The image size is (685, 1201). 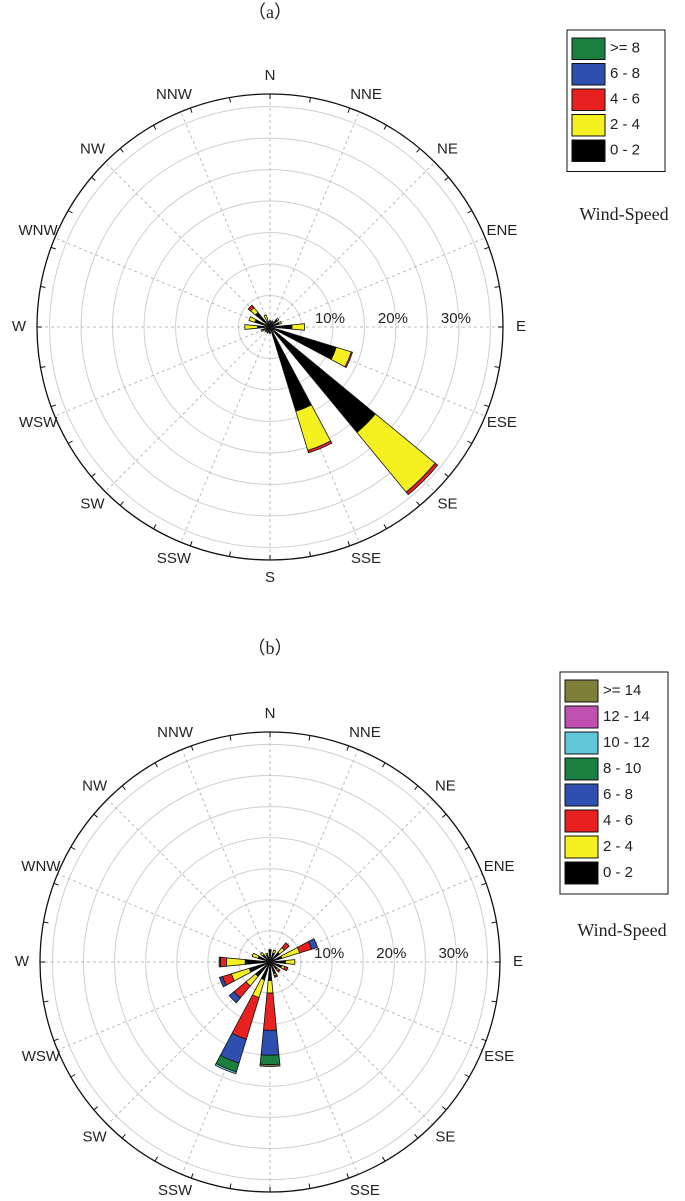 What do you see at coordinates (453, 953) in the screenshot?
I see `r-tick-label: 30%` at bounding box center [453, 953].